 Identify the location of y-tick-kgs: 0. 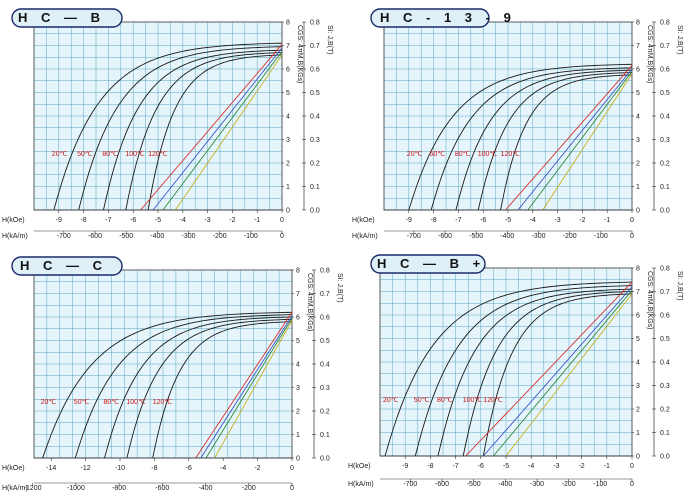
(638, 457).